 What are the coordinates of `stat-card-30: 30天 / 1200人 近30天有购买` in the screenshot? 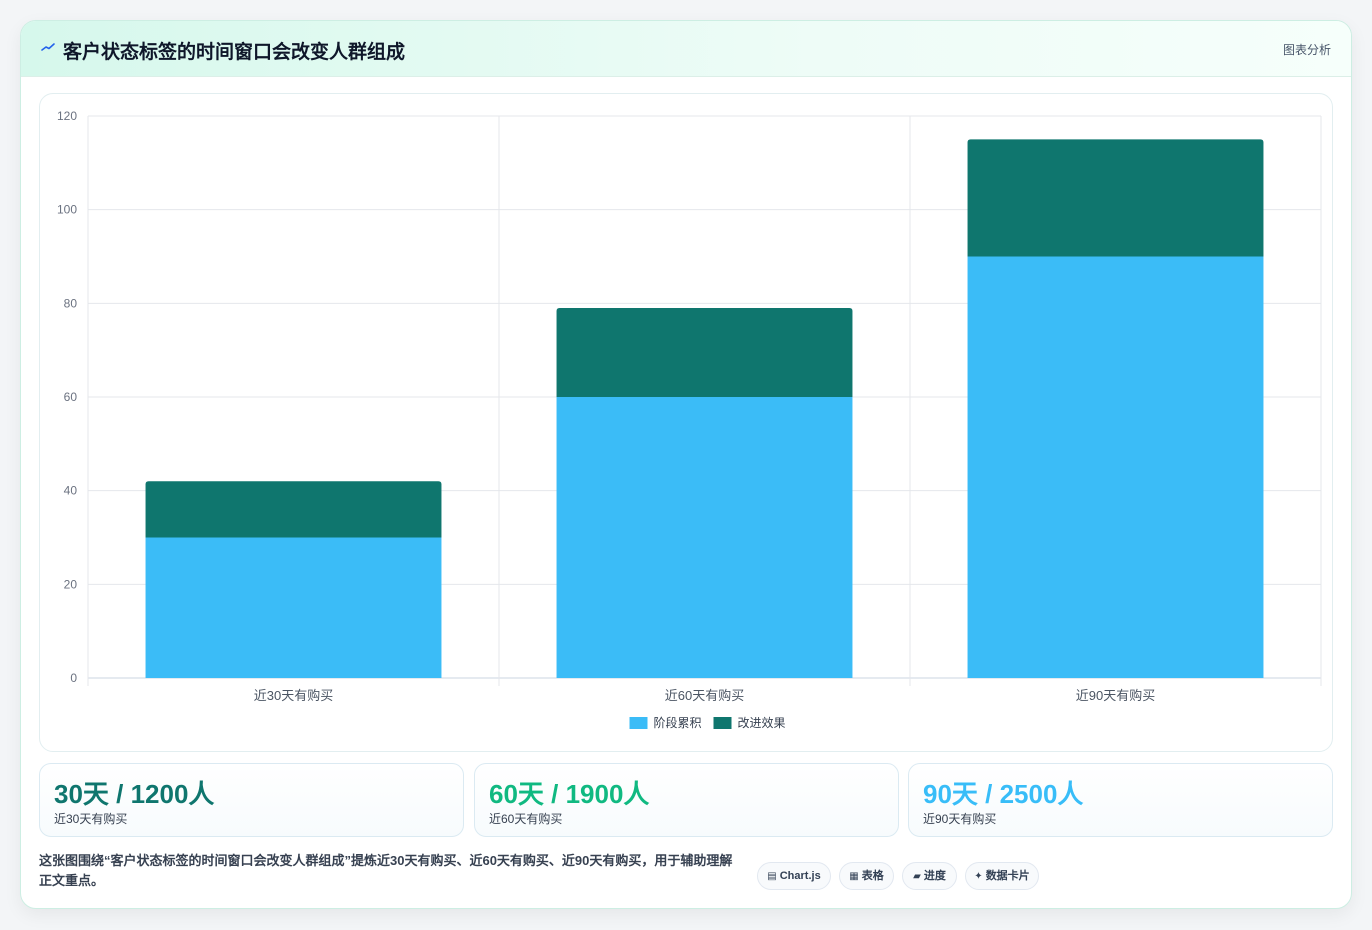 It's located at (251, 800).